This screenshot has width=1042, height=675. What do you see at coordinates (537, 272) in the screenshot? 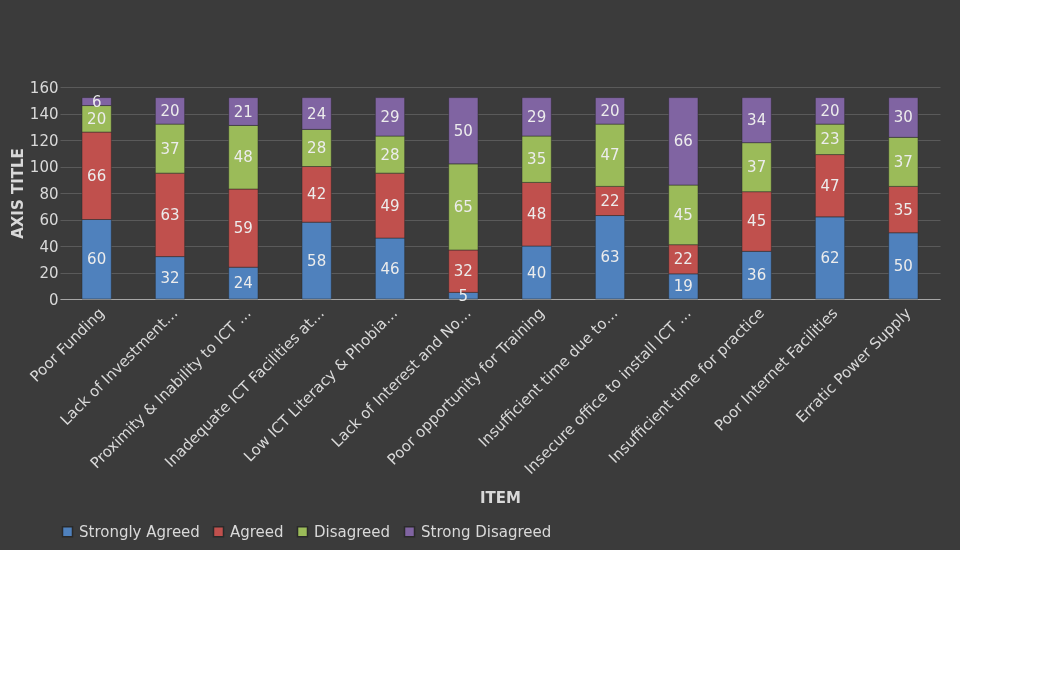
I see `data-label: 40` at bounding box center [537, 272].